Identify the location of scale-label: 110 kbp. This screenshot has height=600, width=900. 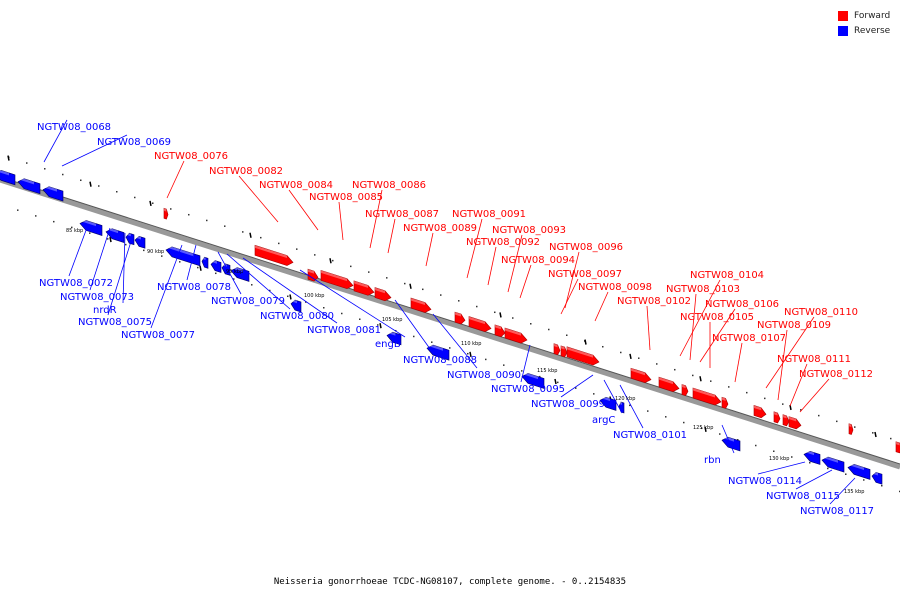
(471, 344).